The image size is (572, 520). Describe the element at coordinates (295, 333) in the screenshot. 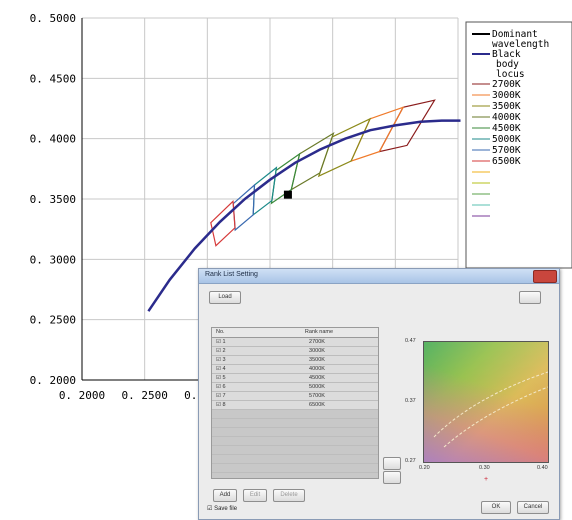

I see `table-header: No. Rank name` at that location.